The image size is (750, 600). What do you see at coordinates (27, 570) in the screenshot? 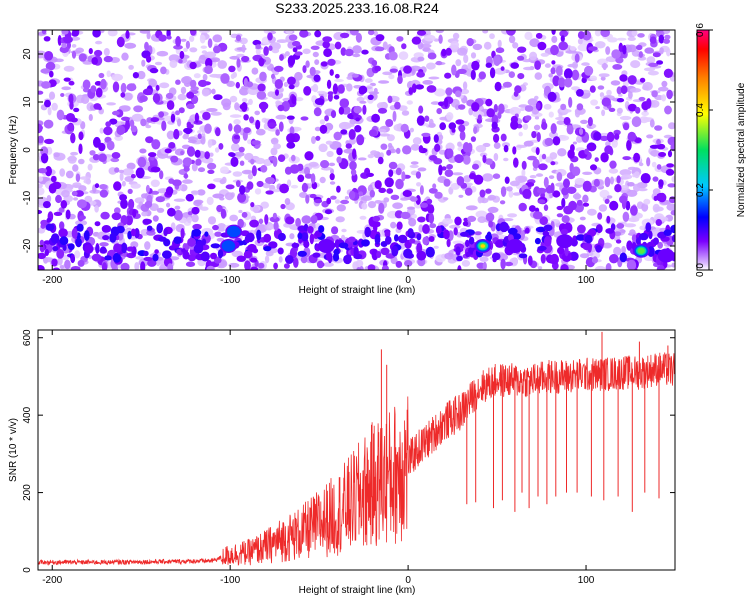
I see `y-tick-label: 0` at bounding box center [27, 570].